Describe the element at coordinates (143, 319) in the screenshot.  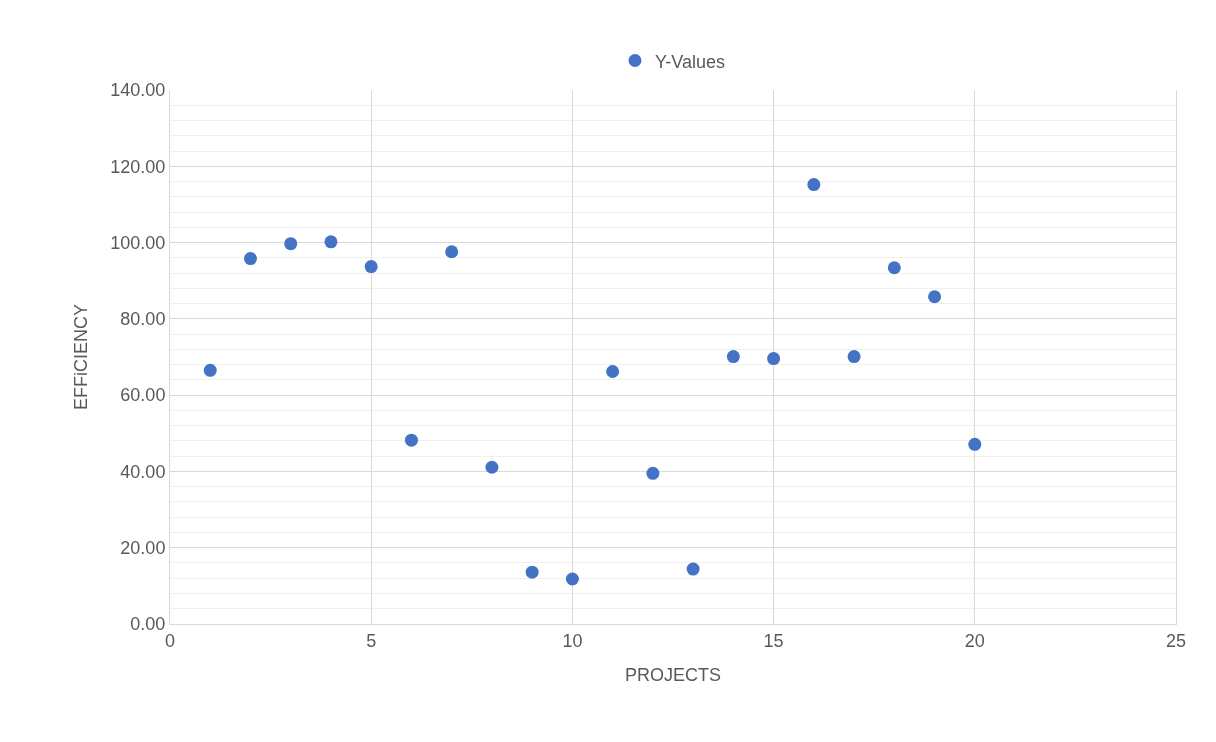
I see `y-tick-label: 80.00` at that location.